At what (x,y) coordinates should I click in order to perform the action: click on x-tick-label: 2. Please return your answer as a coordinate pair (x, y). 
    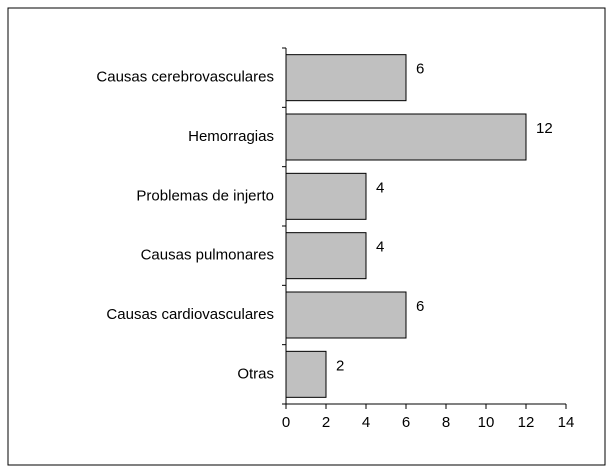
    Looking at the image, I should click on (326, 422).